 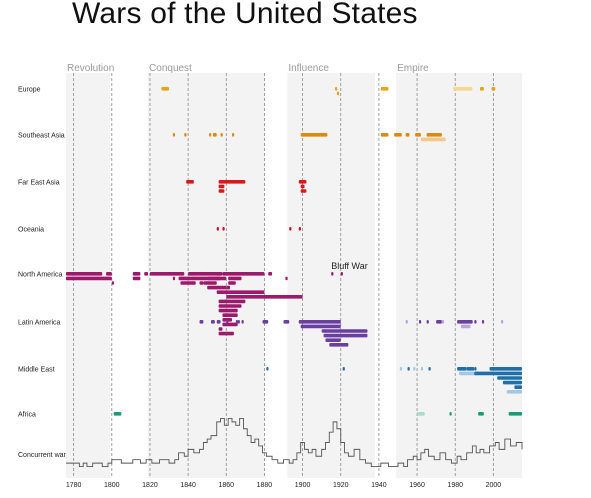 I want to click on region-label-2: Far East Asia, so click(x=39, y=183).